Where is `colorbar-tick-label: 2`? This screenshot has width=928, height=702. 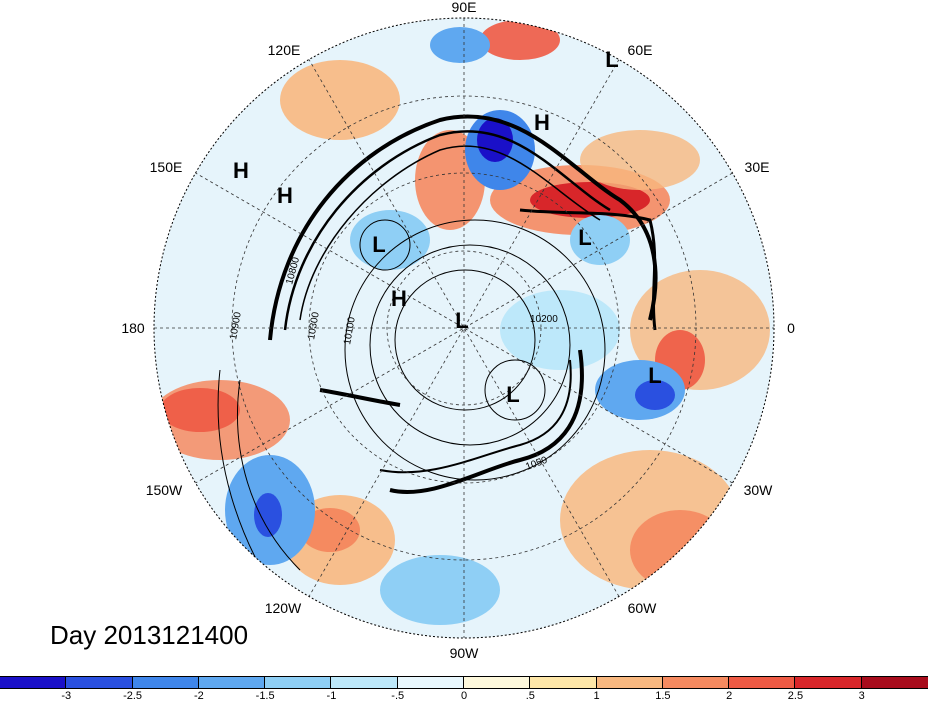
colorbar-tick-label: 2 is located at coordinates (729, 696).